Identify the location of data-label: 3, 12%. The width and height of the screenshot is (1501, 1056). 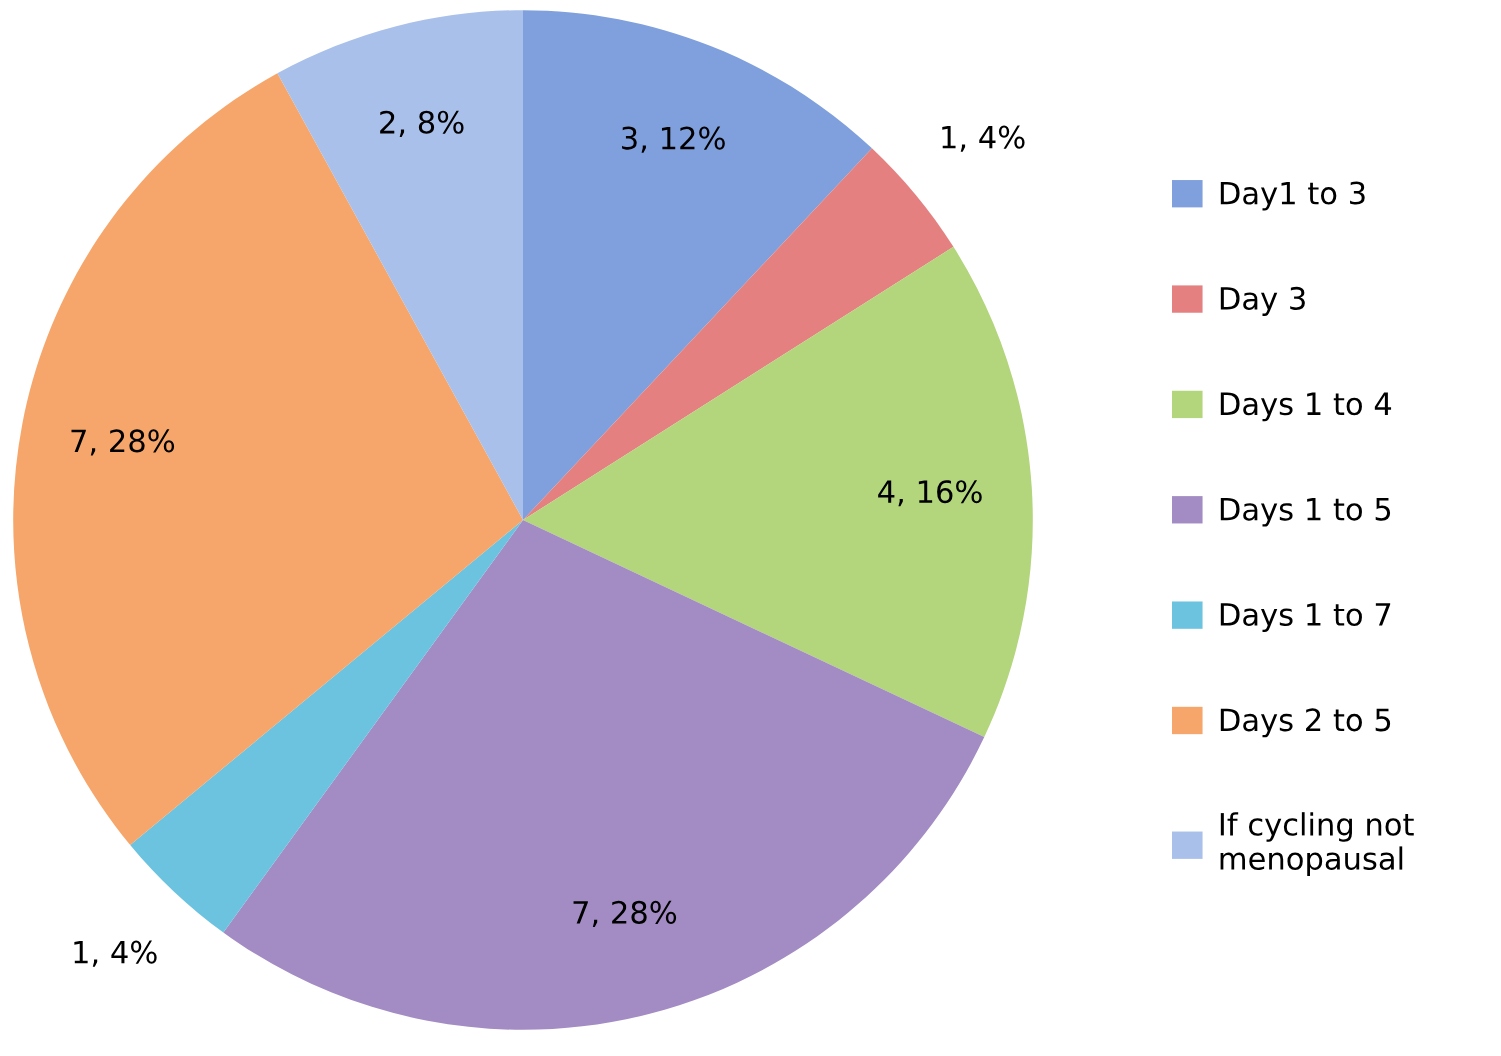
(673, 139).